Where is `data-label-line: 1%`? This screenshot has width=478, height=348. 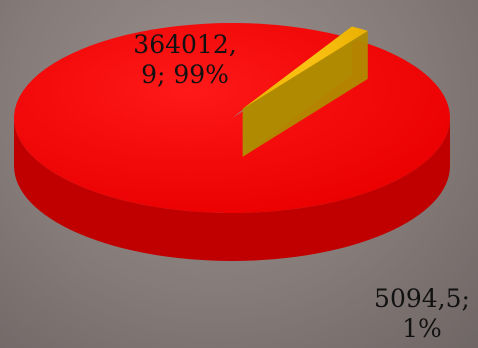
data-label-line: 1% is located at coordinates (422, 328).